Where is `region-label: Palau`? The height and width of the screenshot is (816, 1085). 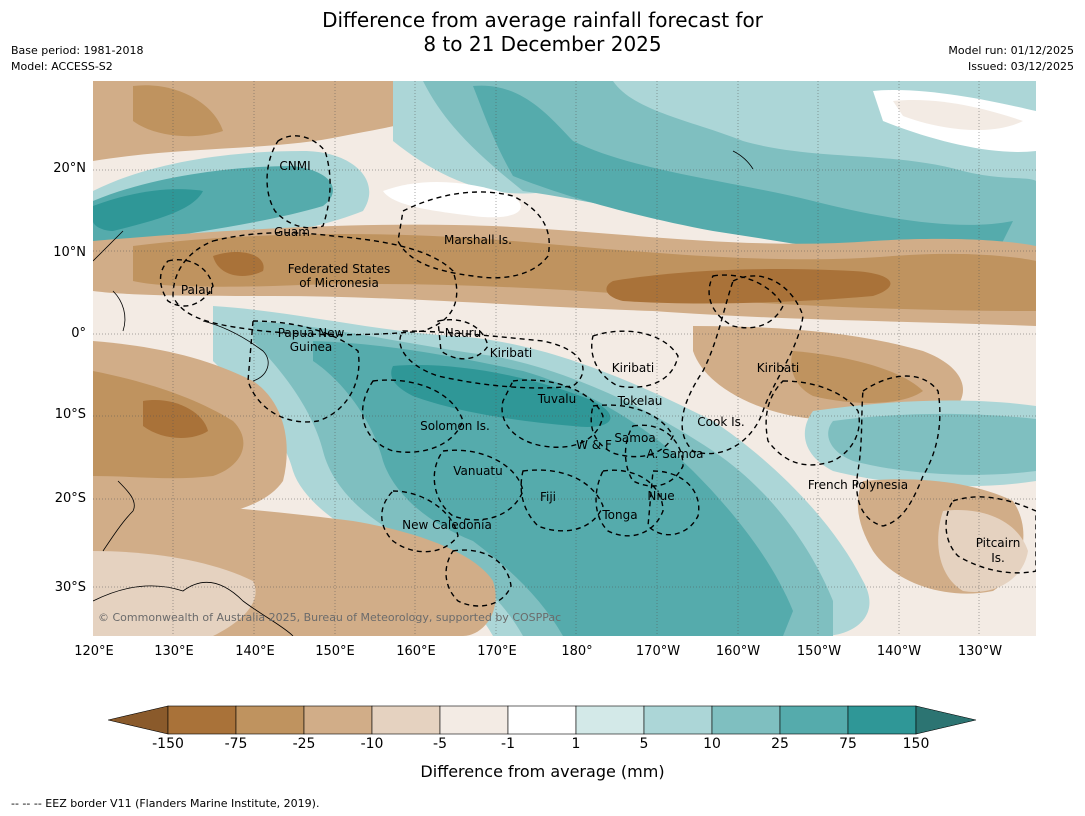 region-label: Palau is located at coordinates (197, 290).